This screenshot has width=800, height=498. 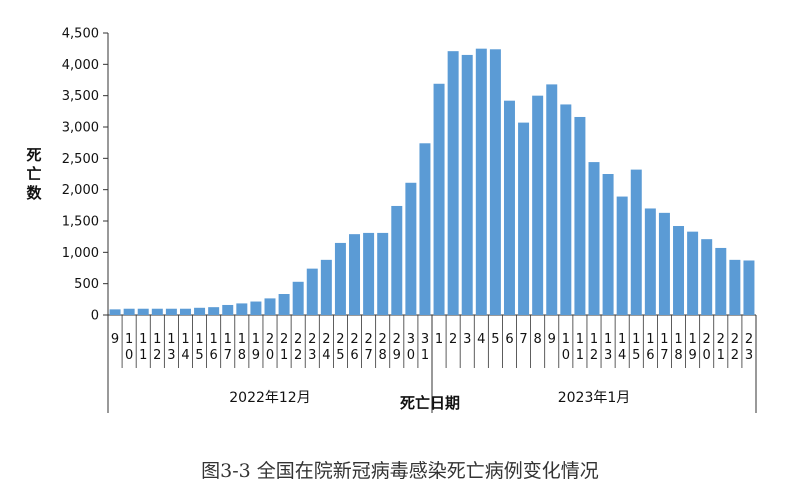 I want to click on y-tick-label: 500, so click(x=86, y=284).